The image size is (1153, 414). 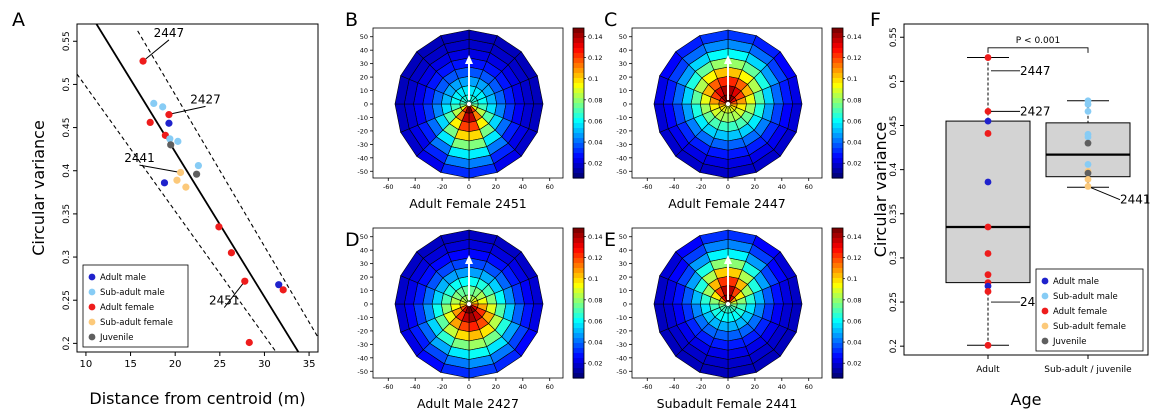 What do you see at coordinates (623, 291) in the screenshot?
I see `panel-e-ytick-label: 10` at bounding box center [623, 291].